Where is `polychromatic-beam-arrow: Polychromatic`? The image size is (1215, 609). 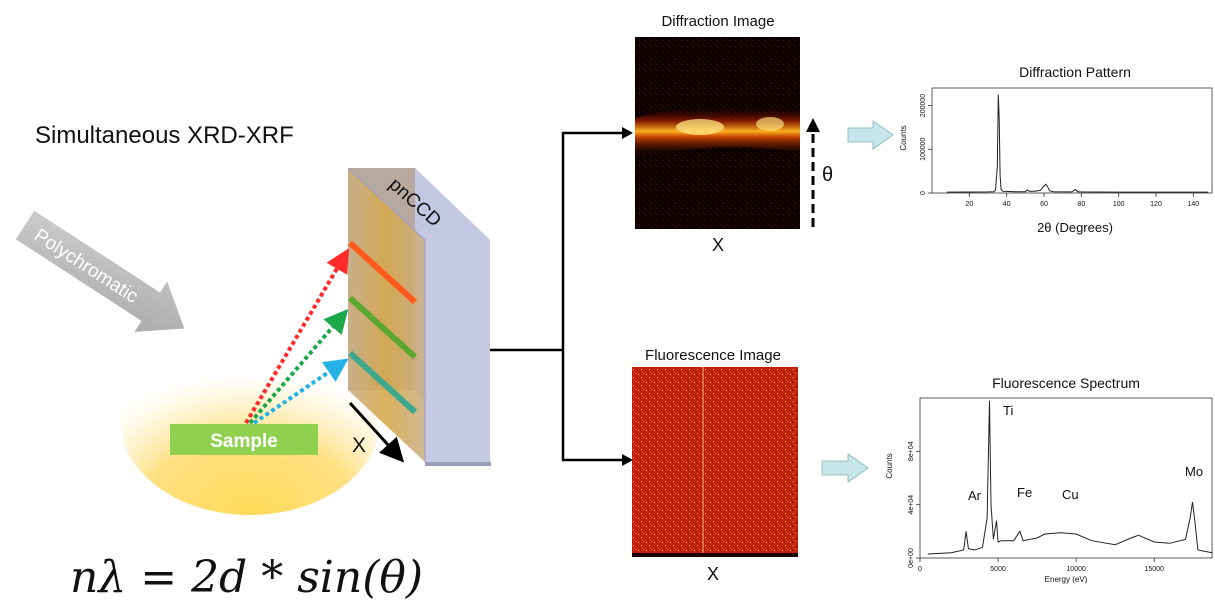 polychromatic-beam-arrow: Polychromatic is located at coordinates (100, 271).